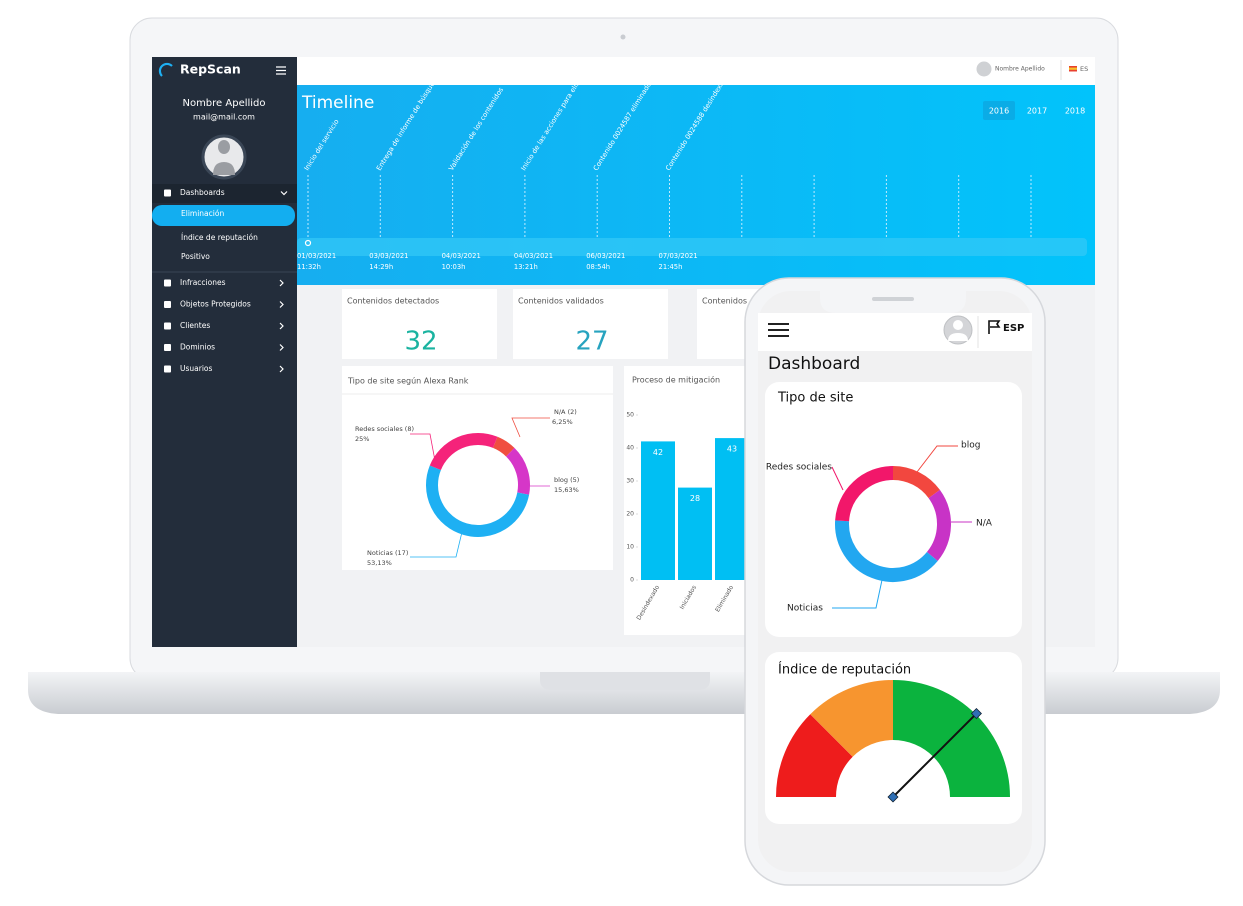  What do you see at coordinates (197, 347) in the screenshot?
I see `menu-item: Dominios` at bounding box center [197, 347].